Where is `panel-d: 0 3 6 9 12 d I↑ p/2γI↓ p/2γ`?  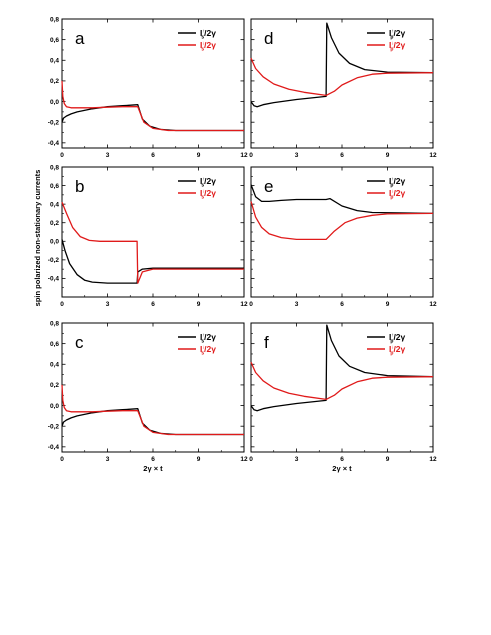 panel-d: 0 3 6 9 12 d I↑ p/2γI↓ p/2γ is located at coordinates (343, 88).